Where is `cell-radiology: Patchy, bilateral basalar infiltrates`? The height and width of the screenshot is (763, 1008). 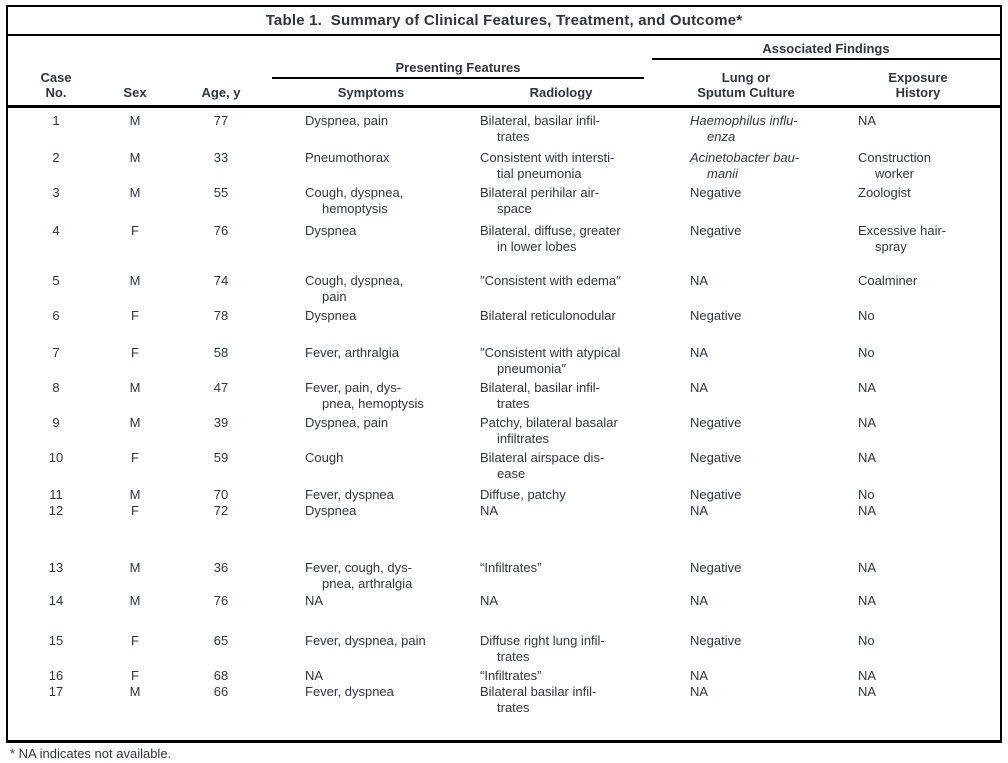
cell-radiology: Patchy, bilateral basalar infiltrates is located at coordinates (549, 430).